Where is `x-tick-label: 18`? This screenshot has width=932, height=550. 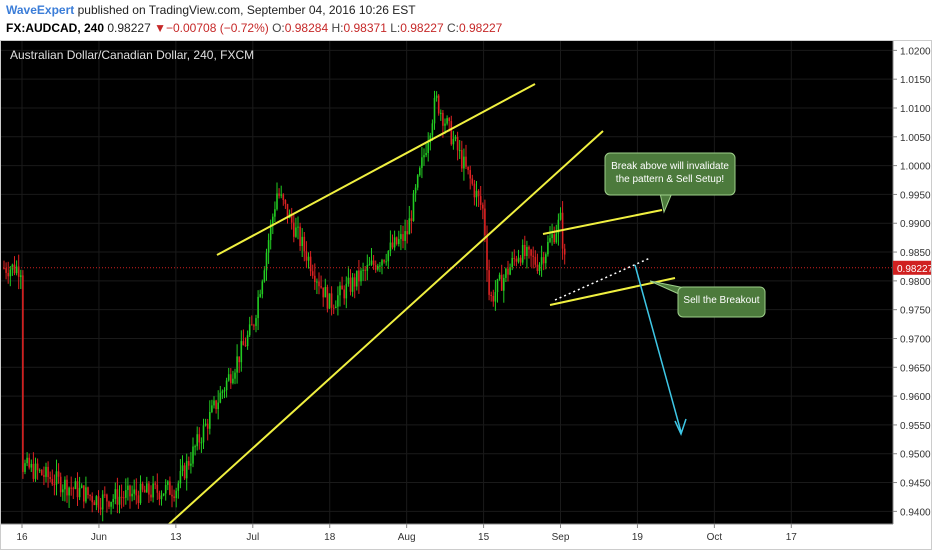 x-tick-label: 18 is located at coordinates (330, 537).